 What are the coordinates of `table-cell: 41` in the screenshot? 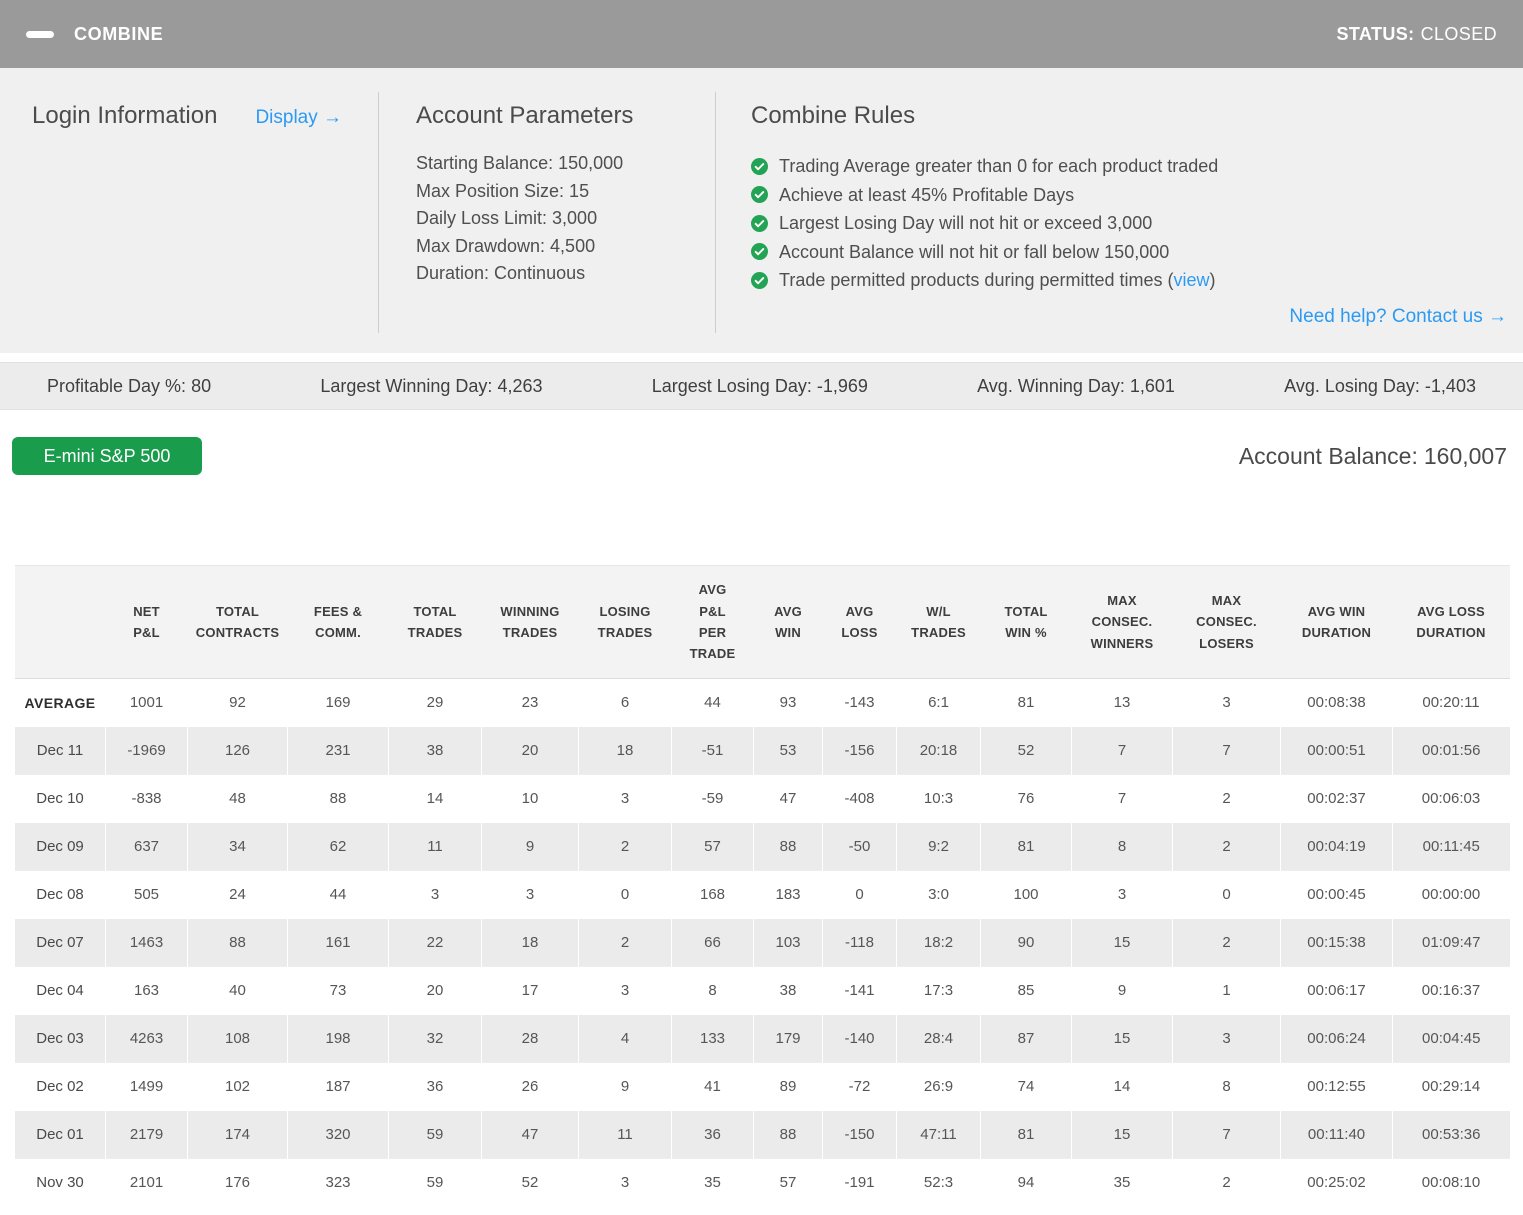 It's located at (712, 1086).